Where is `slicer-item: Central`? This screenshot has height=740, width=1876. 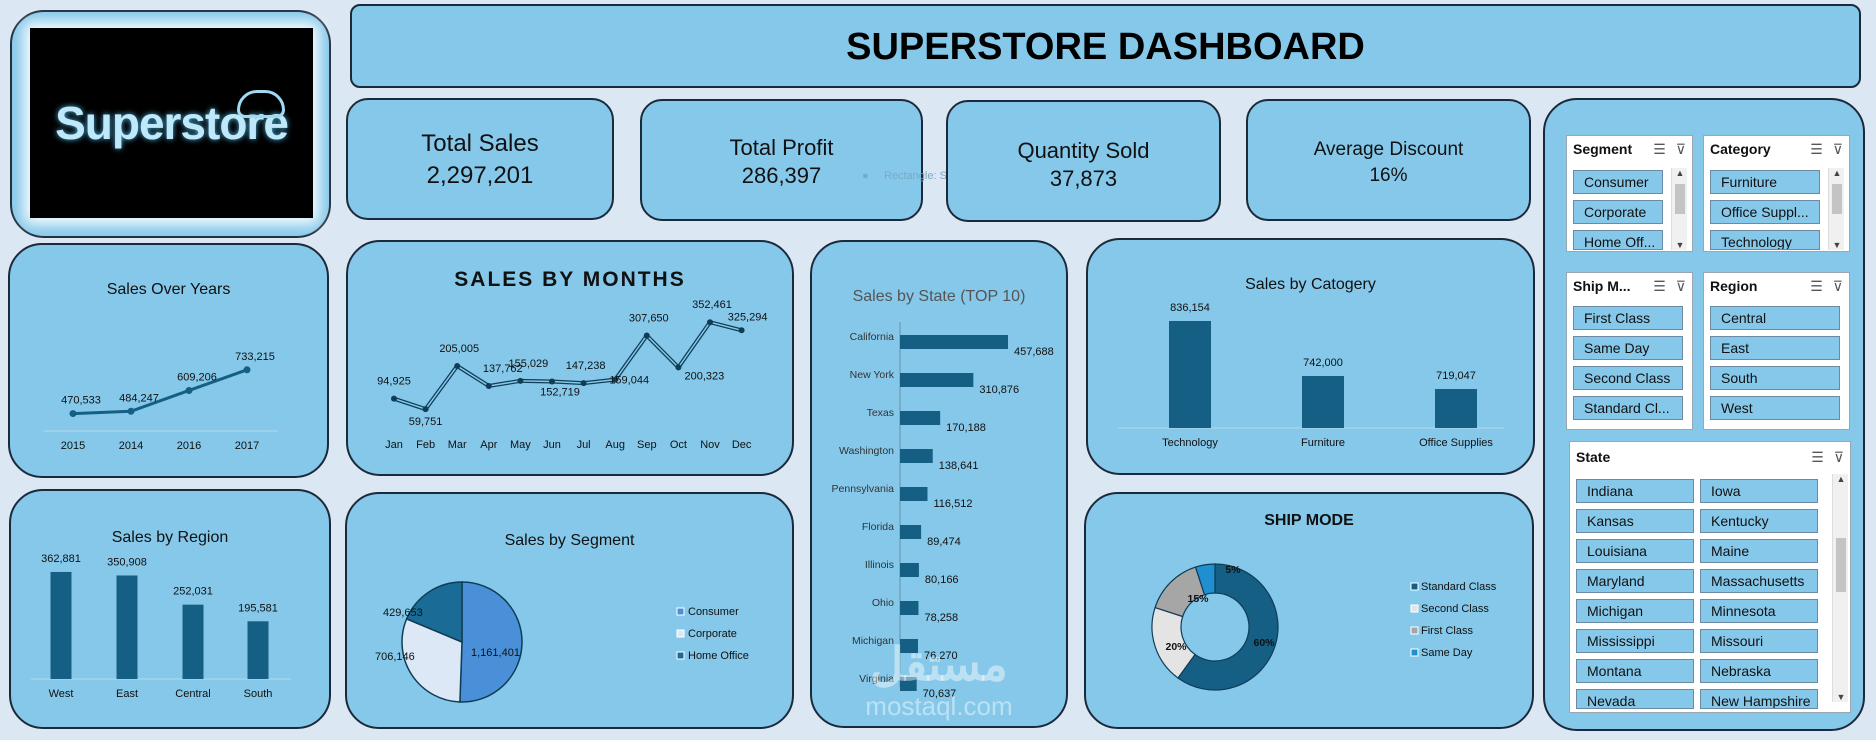
slicer-item: Central is located at coordinates (1775, 318).